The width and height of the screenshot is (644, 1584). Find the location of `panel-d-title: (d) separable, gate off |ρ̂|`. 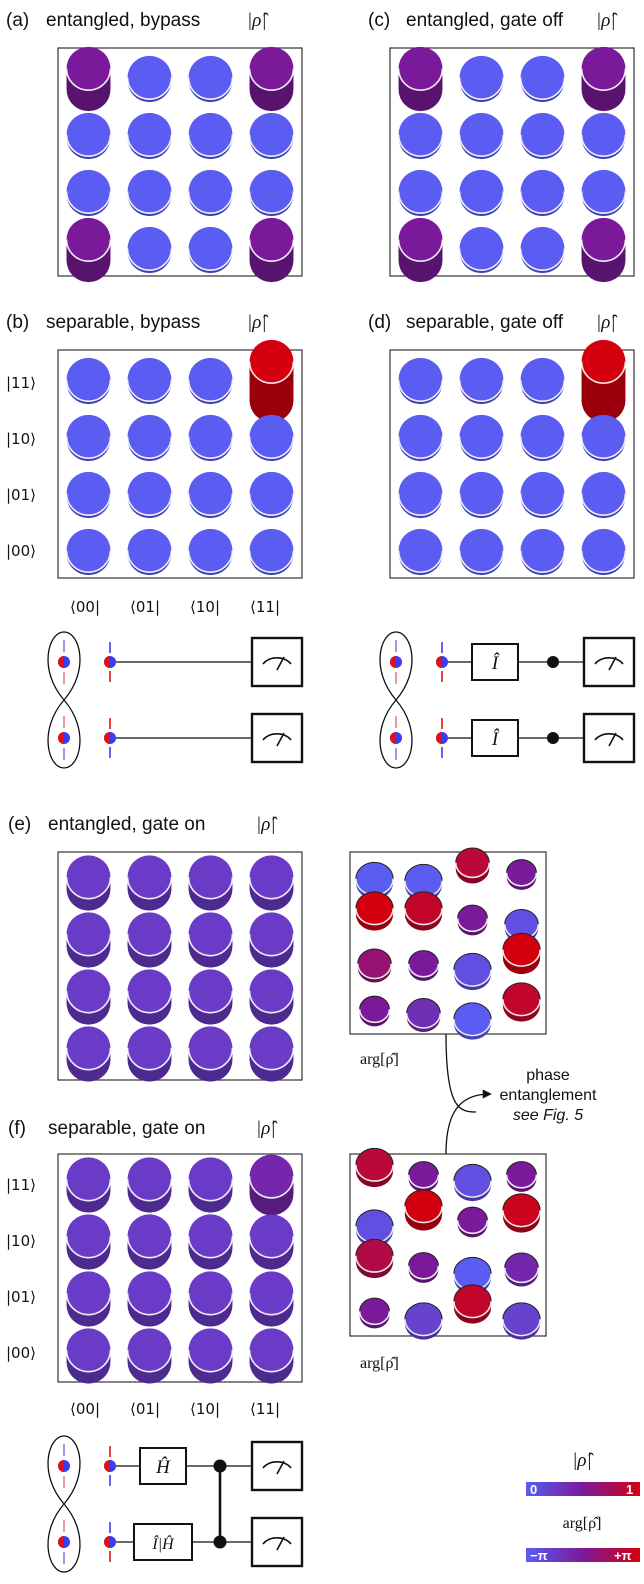

panel-d-title: (d) separable, gate off |ρ̂| is located at coordinates (493, 322).